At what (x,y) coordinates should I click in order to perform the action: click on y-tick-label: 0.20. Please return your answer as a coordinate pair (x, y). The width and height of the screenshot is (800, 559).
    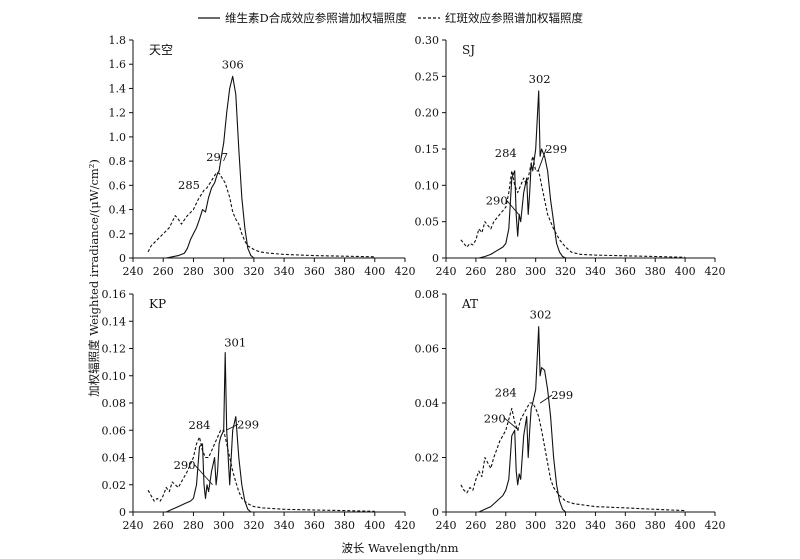
    Looking at the image, I should click on (427, 113).